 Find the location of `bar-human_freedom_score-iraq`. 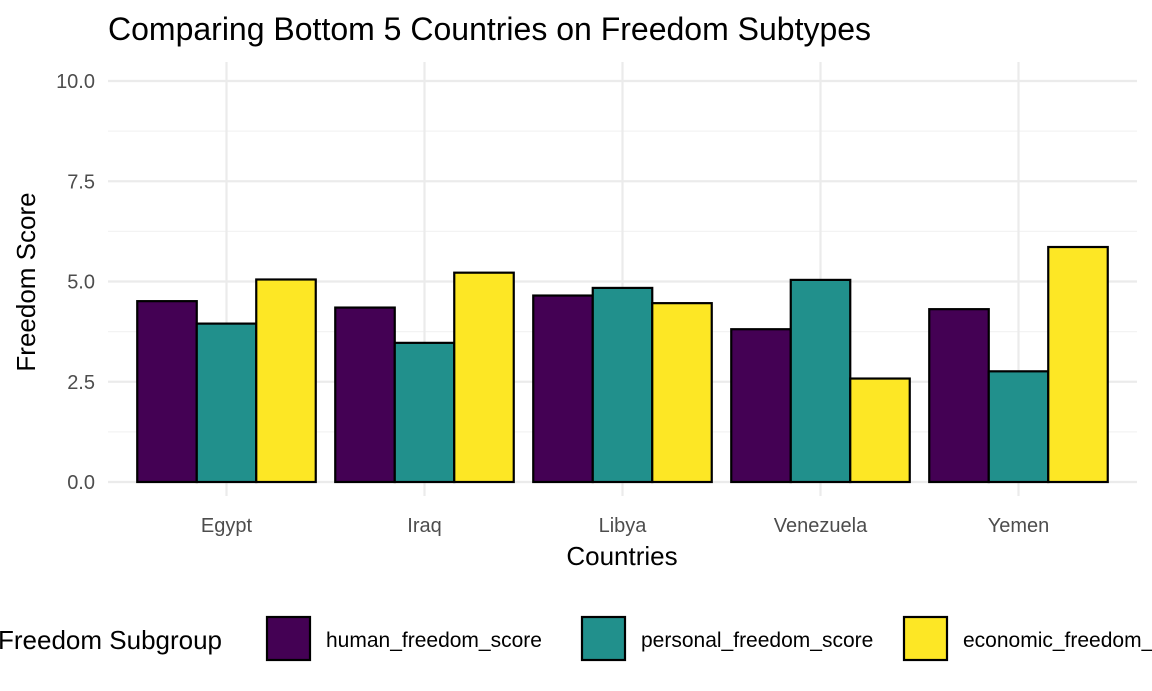

bar-human_freedom_score-iraq is located at coordinates (365, 395).